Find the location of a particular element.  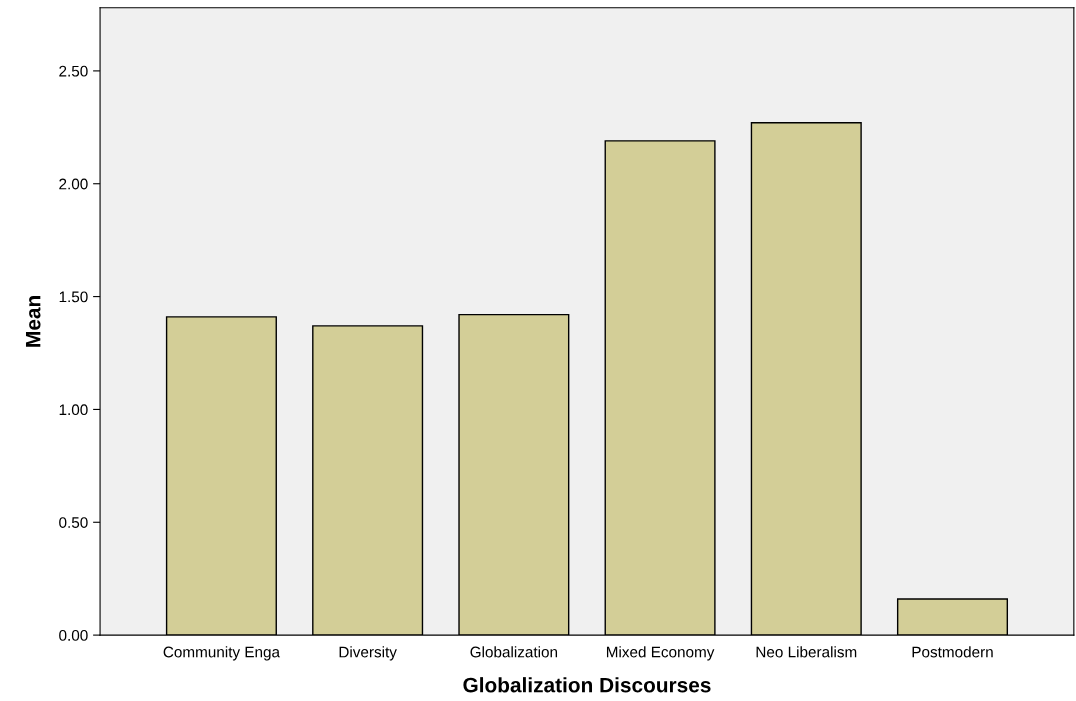

y-tick-label: 1.00 is located at coordinates (73, 410).